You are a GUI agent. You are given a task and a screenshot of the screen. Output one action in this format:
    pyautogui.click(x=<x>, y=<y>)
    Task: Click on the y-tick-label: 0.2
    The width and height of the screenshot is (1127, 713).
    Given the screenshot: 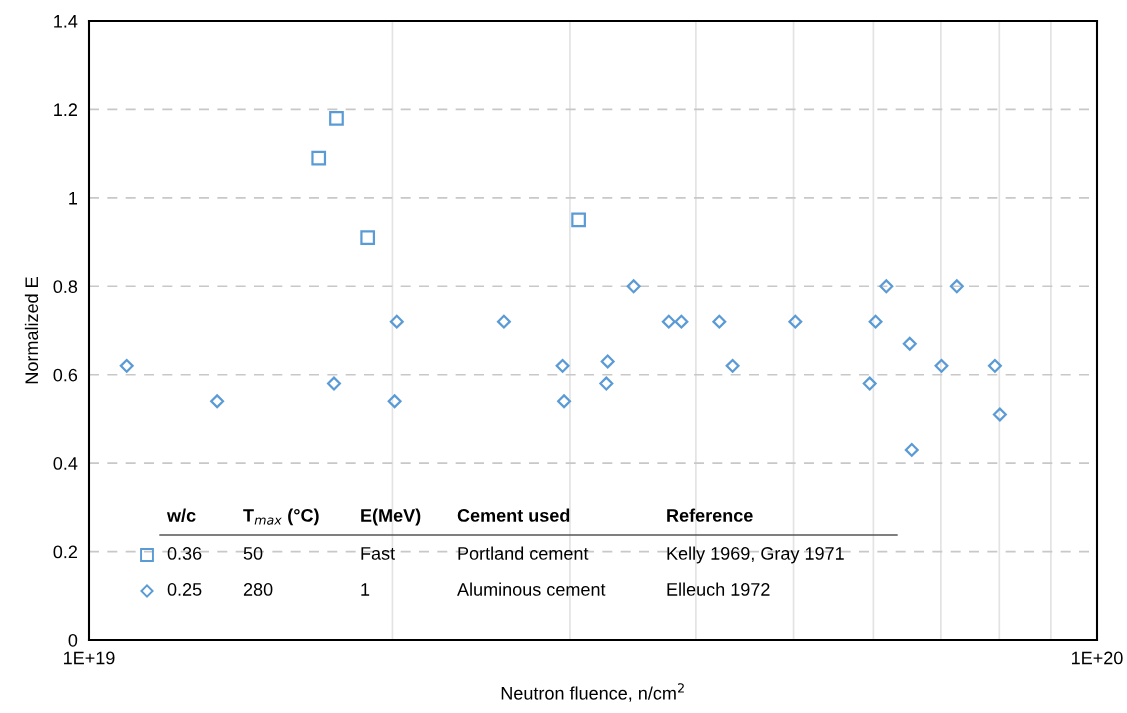 What is the action you would take?
    pyautogui.click(x=65, y=552)
    